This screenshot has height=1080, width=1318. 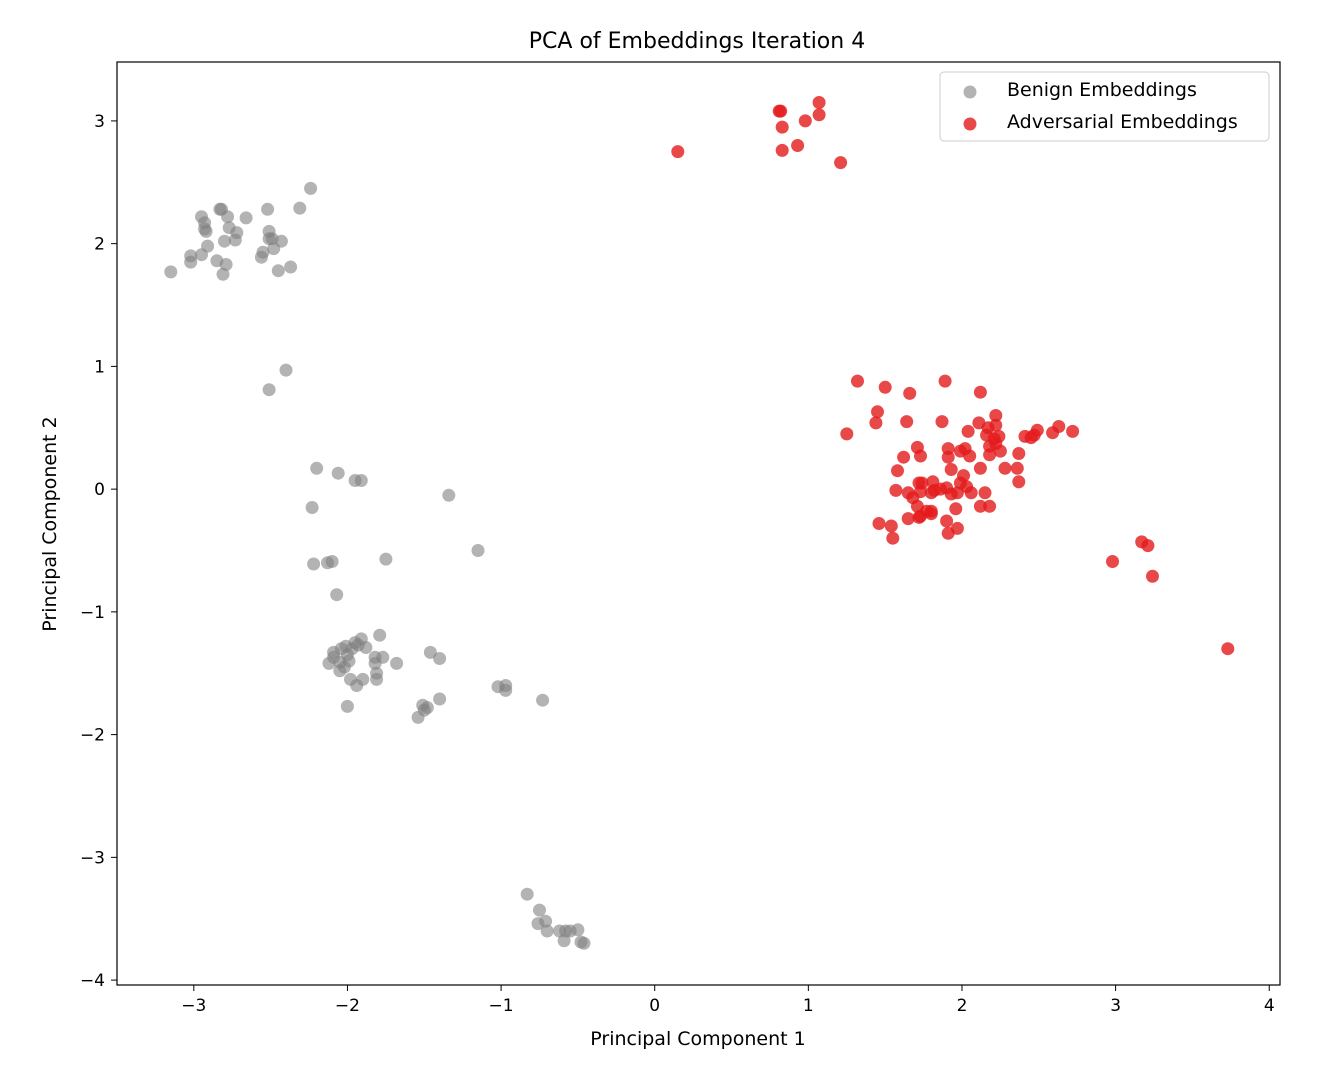 What do you see at coordinates (962, 1006) in the screenshot?
I see `x-tick-label: 2` at bounding box center [962, 1006].